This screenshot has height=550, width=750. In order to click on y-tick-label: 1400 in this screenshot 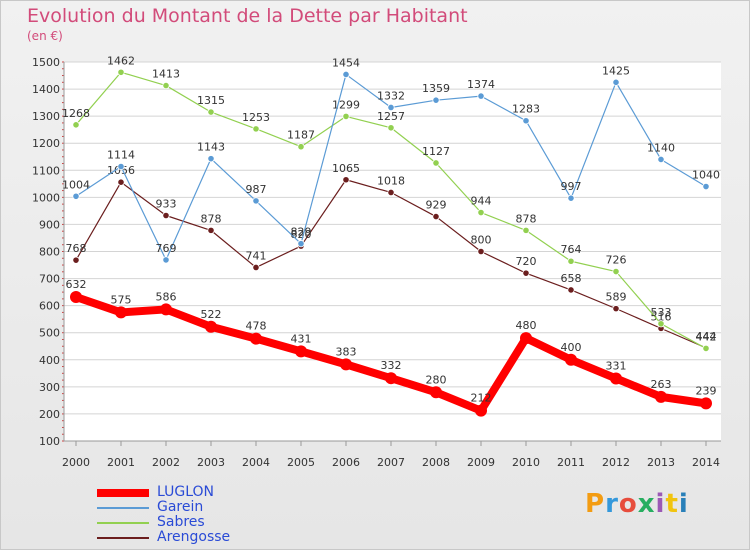, I will do `click(46, 89)`.